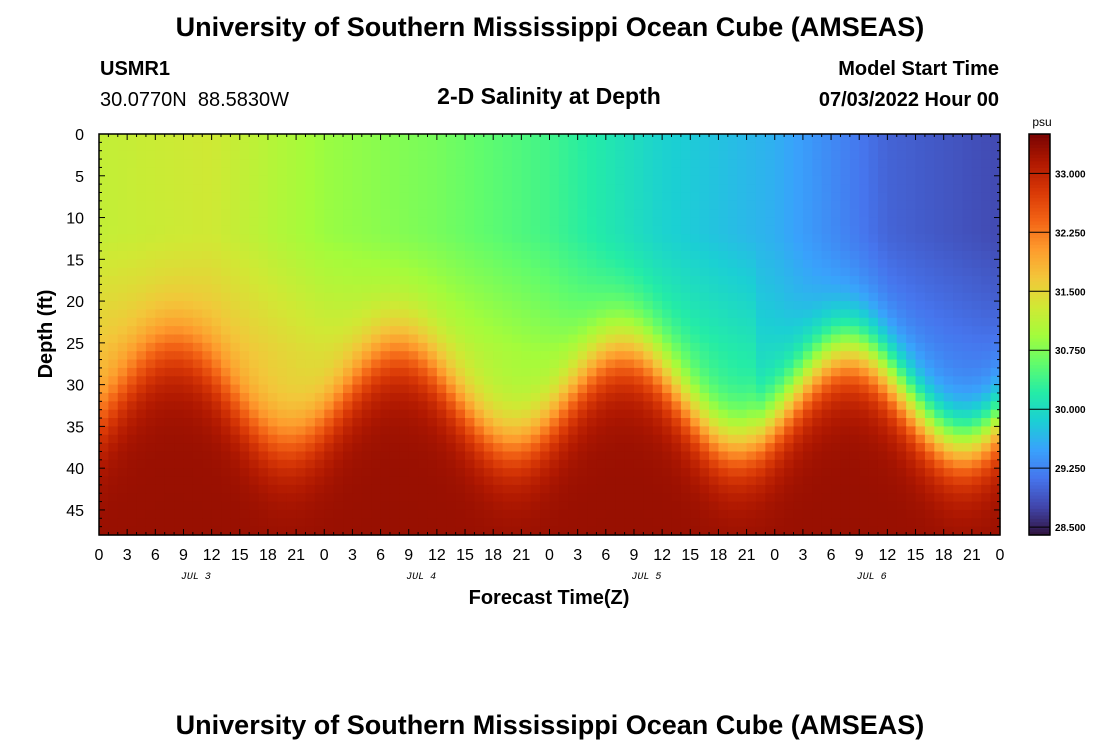  What do you see at coordinates (909, 100) in the screenshot?
I see `model-start-value: 07/03/2022 Hour 00` at bounding box center [909, 100].